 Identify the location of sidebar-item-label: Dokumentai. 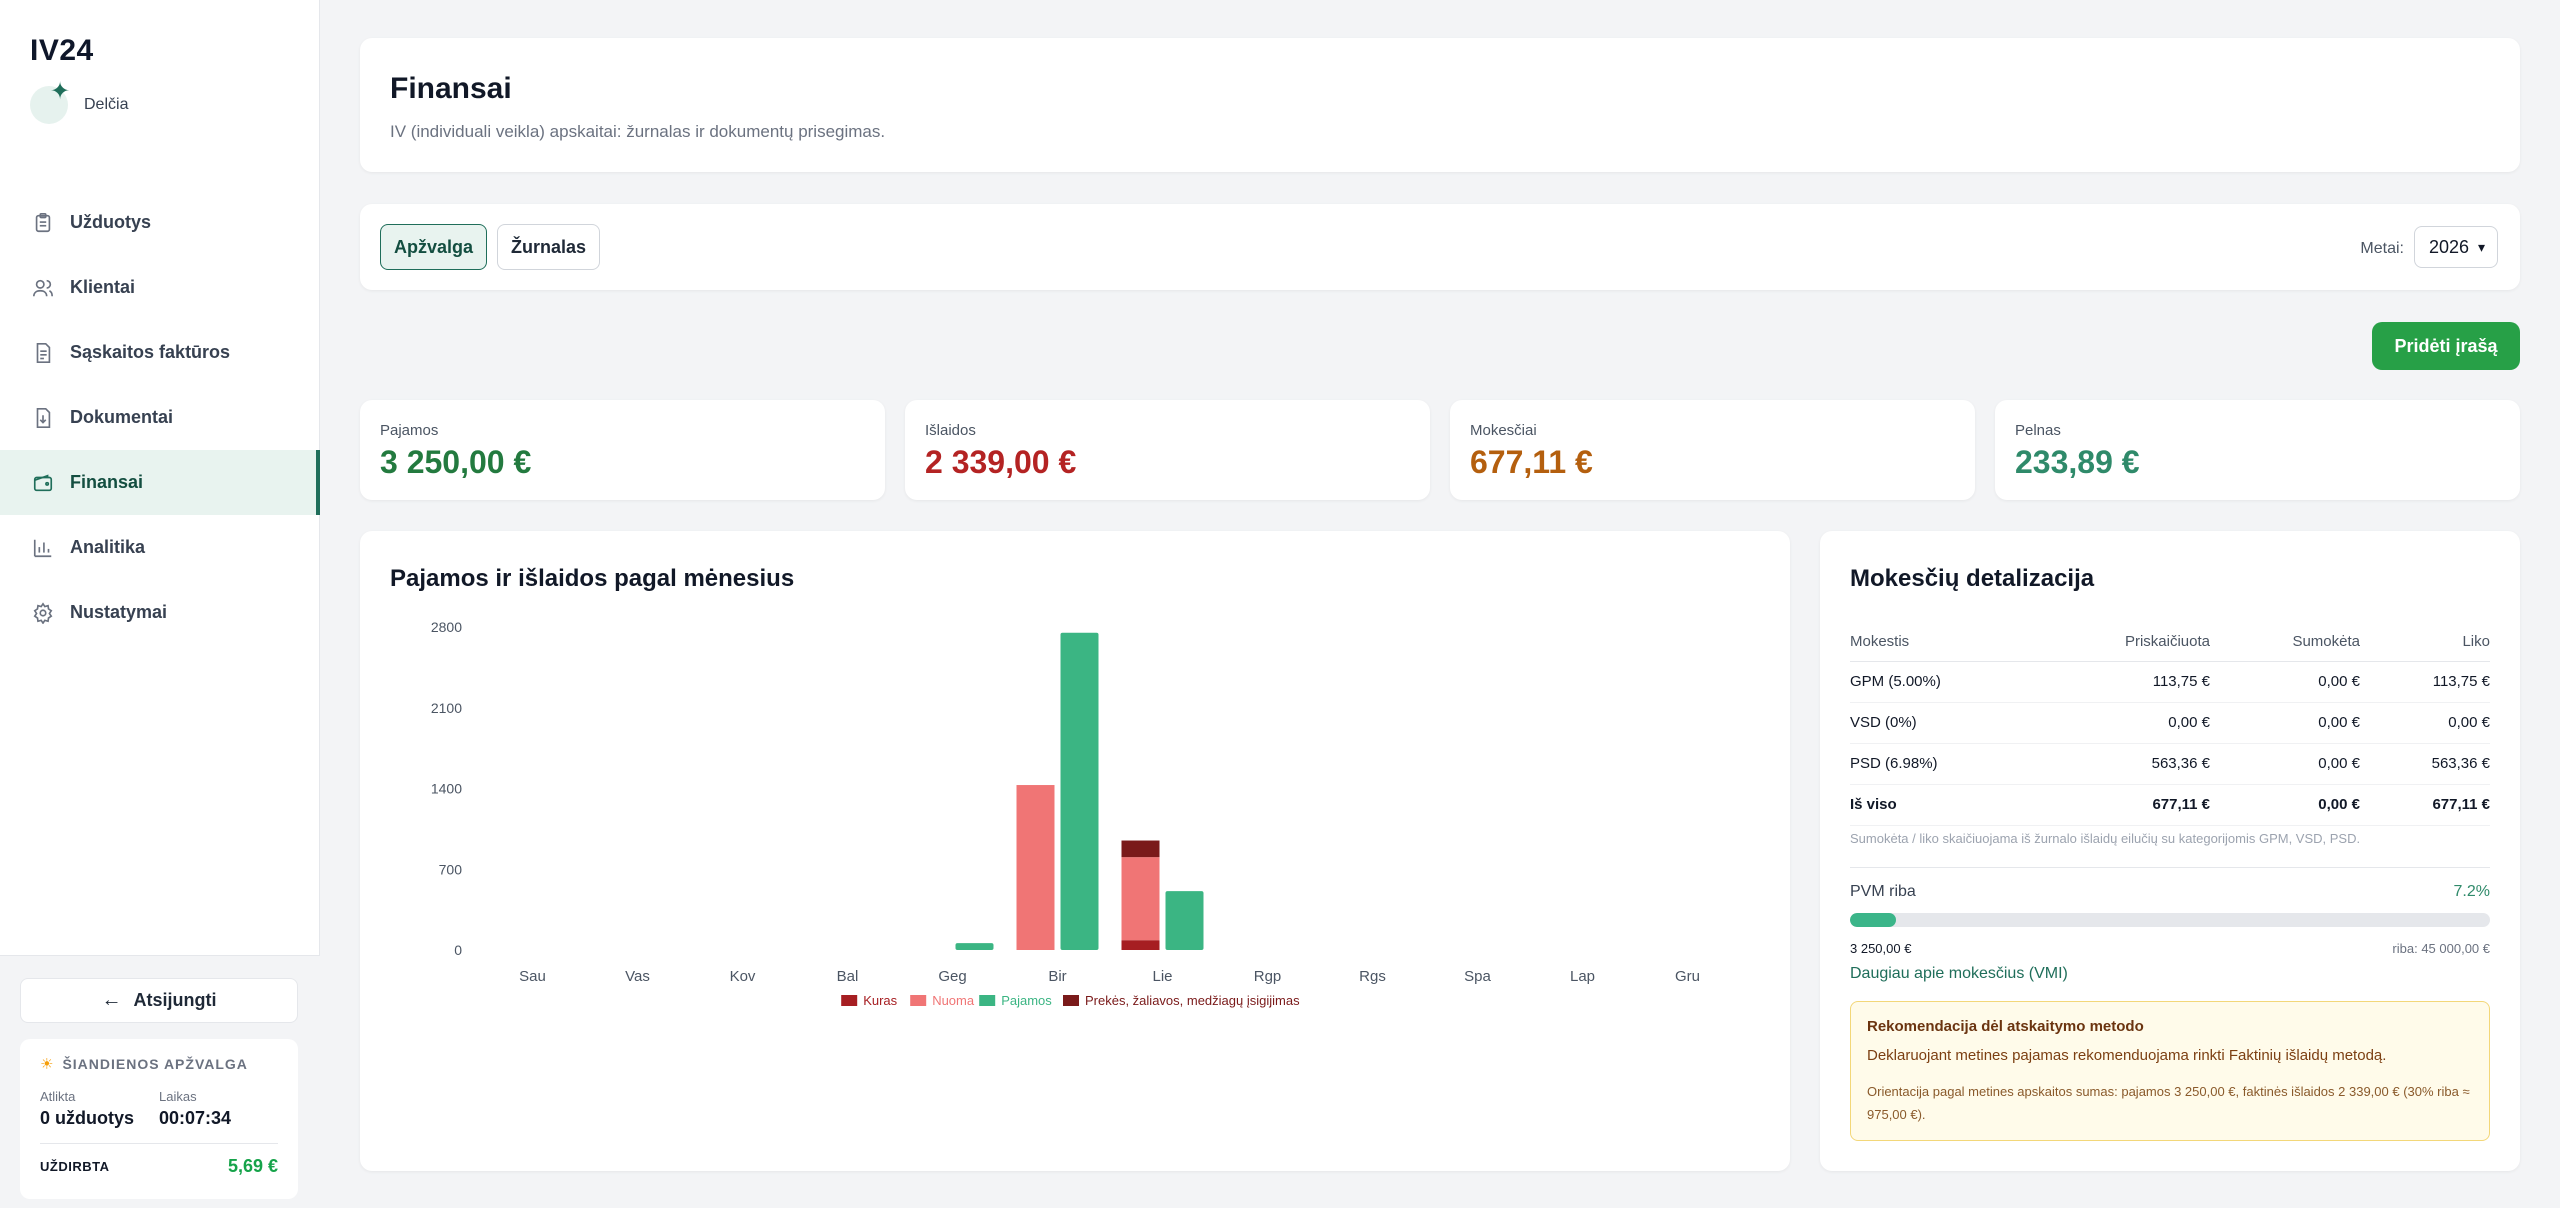
(122, 417).